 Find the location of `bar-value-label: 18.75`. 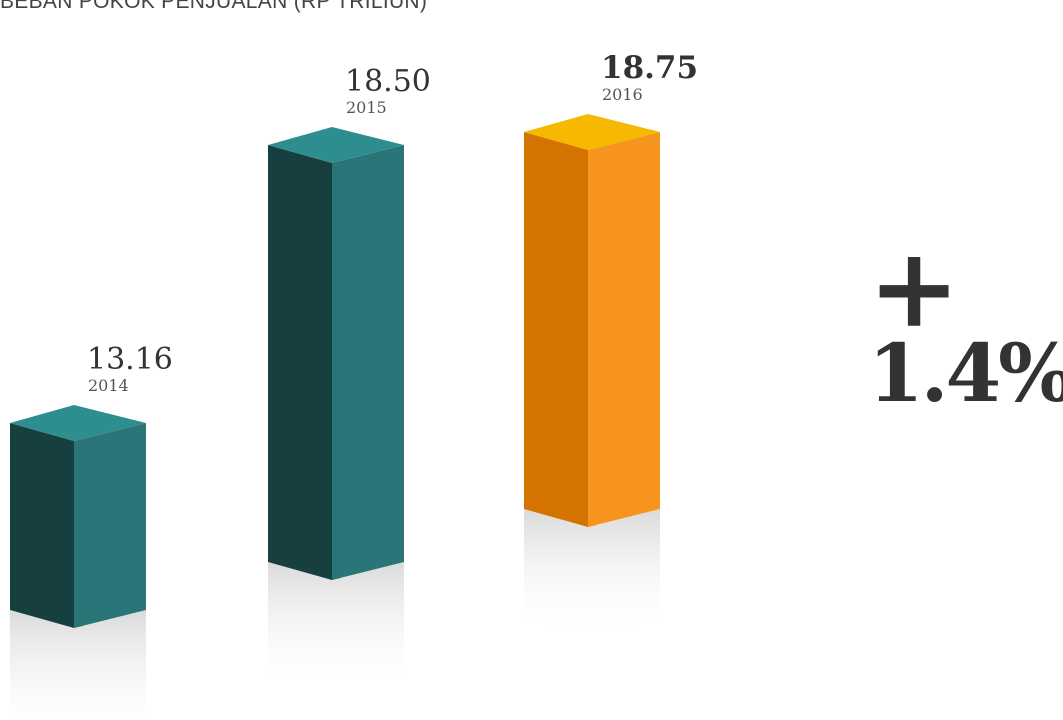

bar-value-label: 18.75 is located at coordinates (649, 68).